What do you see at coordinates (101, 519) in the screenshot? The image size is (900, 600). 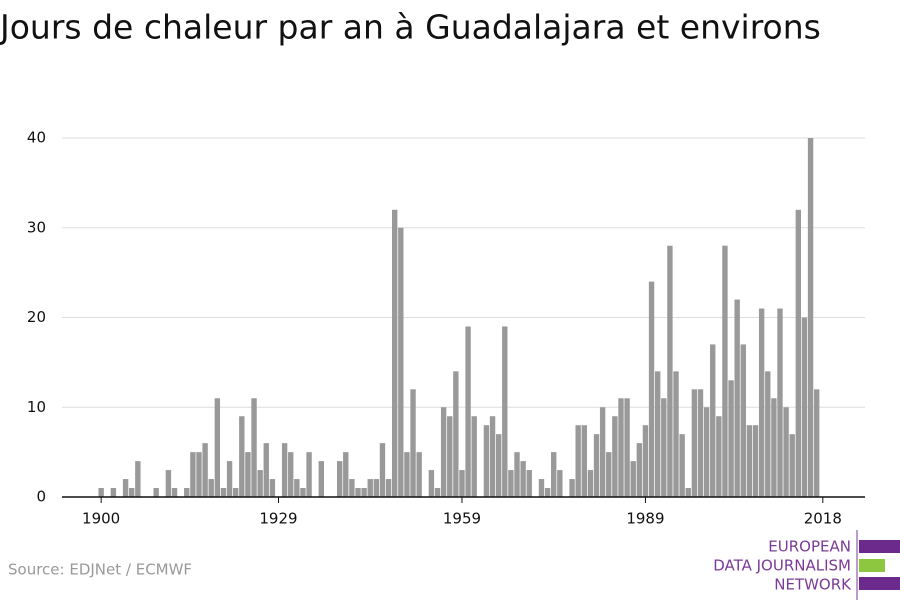 I see `x-tick-label: 1900` at bounding box center [101, 519].